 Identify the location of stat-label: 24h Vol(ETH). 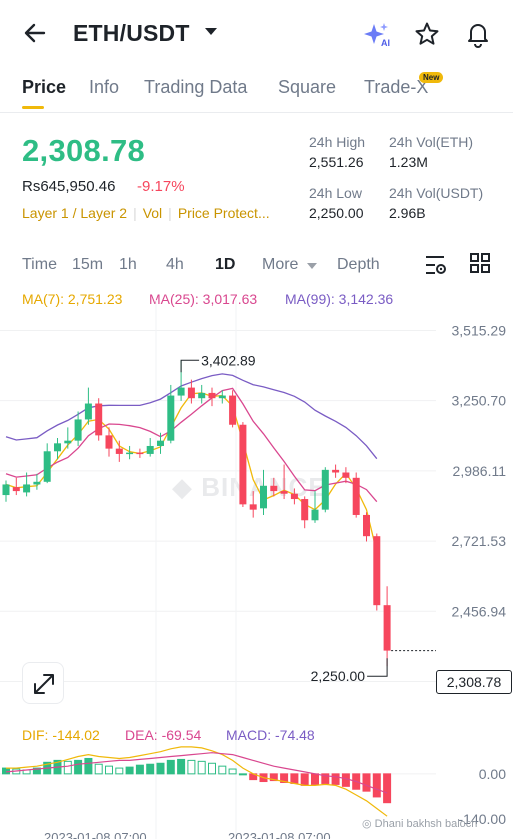
(431, 142).